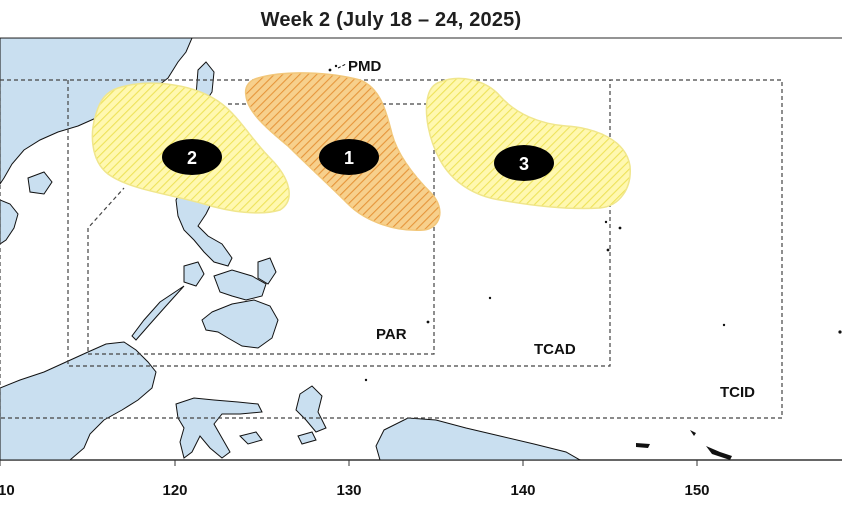  I want to click on area-marker-3-label: 3, so click(524, 164).